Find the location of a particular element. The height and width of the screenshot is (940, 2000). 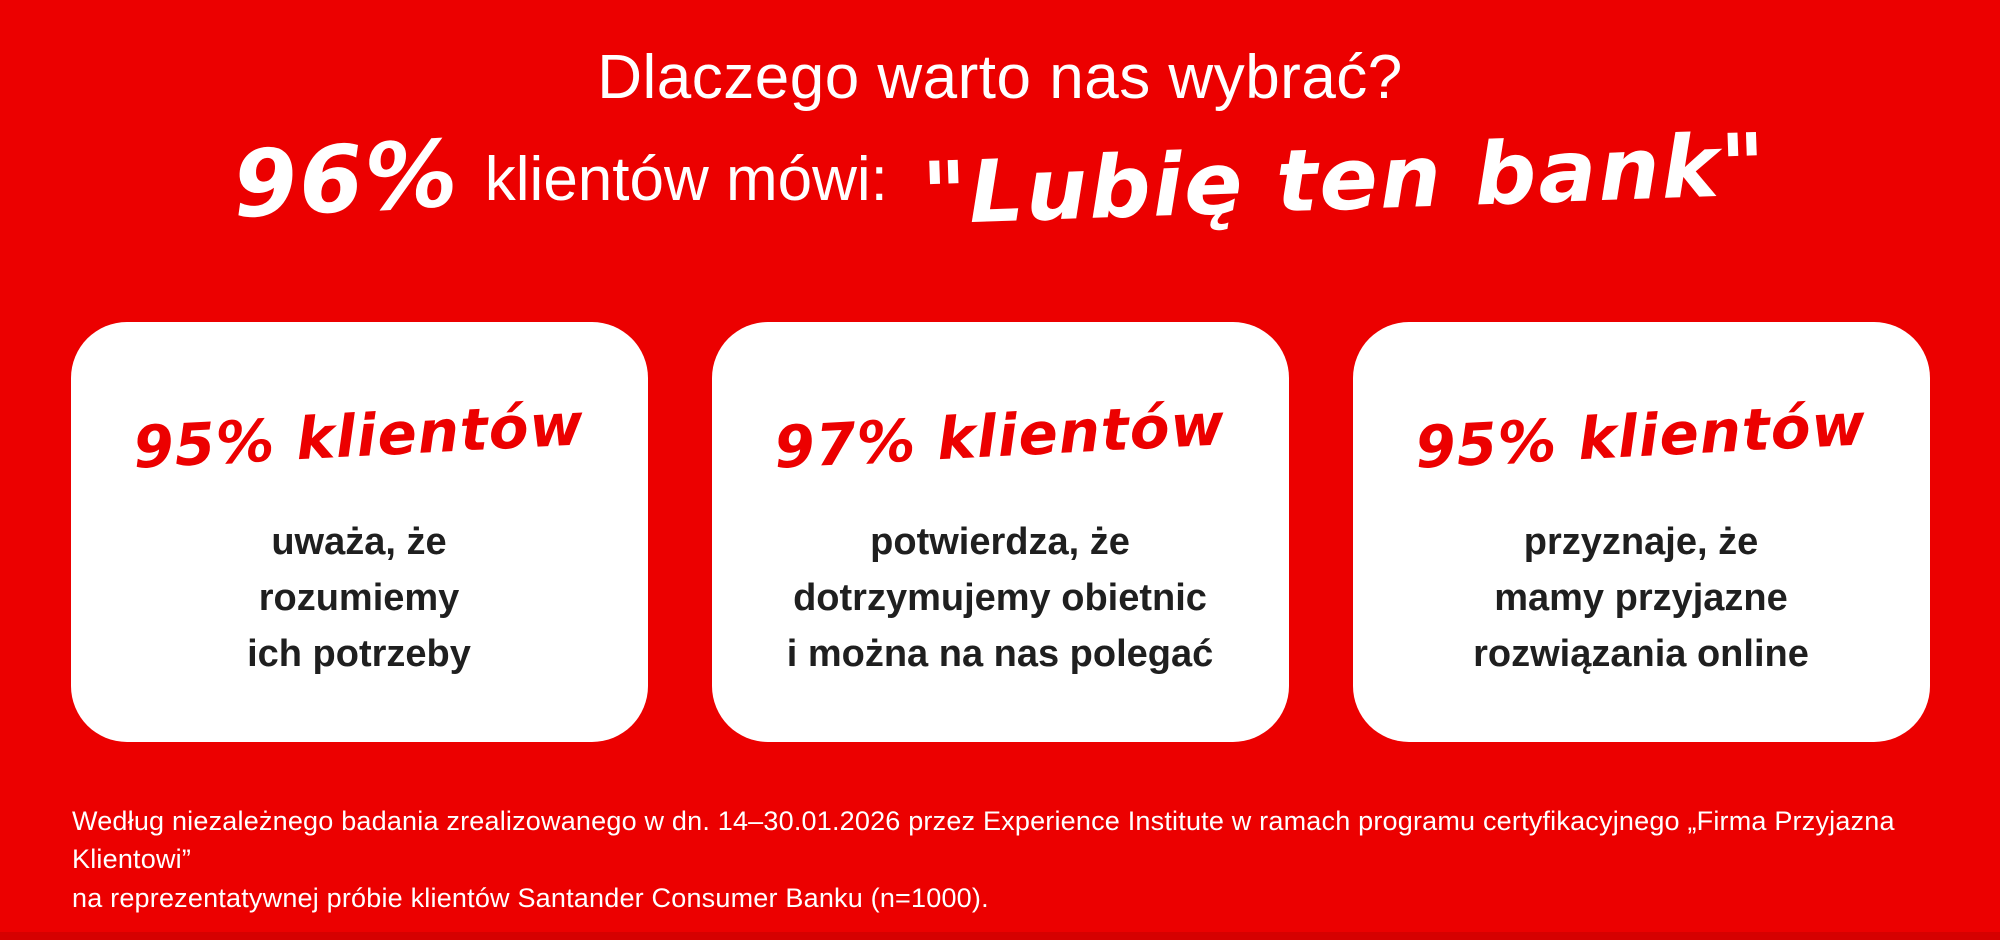

card-description-line: przyznaje, że is located at coordinates (1641, 542).